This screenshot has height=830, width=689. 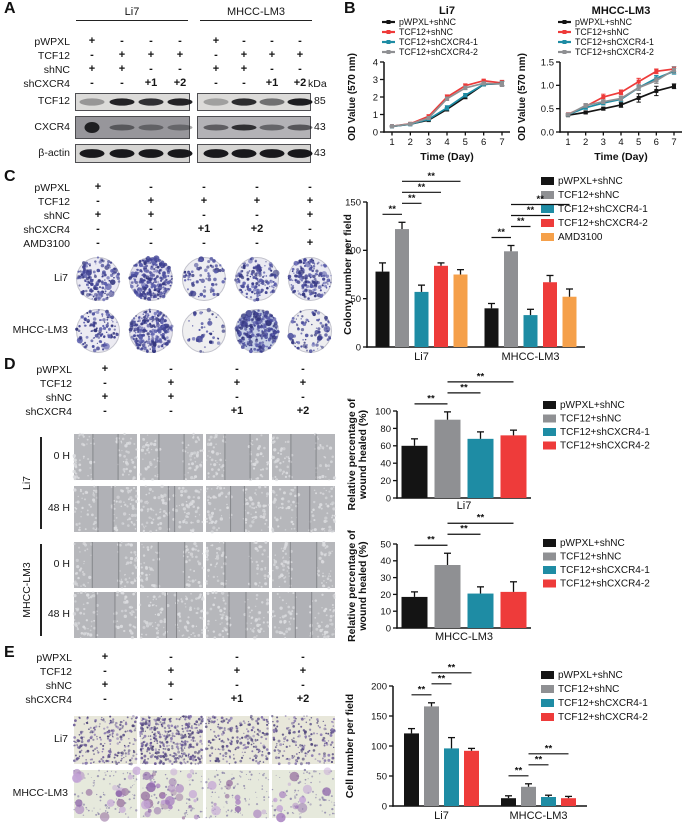 What do you see at coordinates (379, 686) in the screenshot?
I see `y-tick-label: 200` at bounding box center [379, 686].